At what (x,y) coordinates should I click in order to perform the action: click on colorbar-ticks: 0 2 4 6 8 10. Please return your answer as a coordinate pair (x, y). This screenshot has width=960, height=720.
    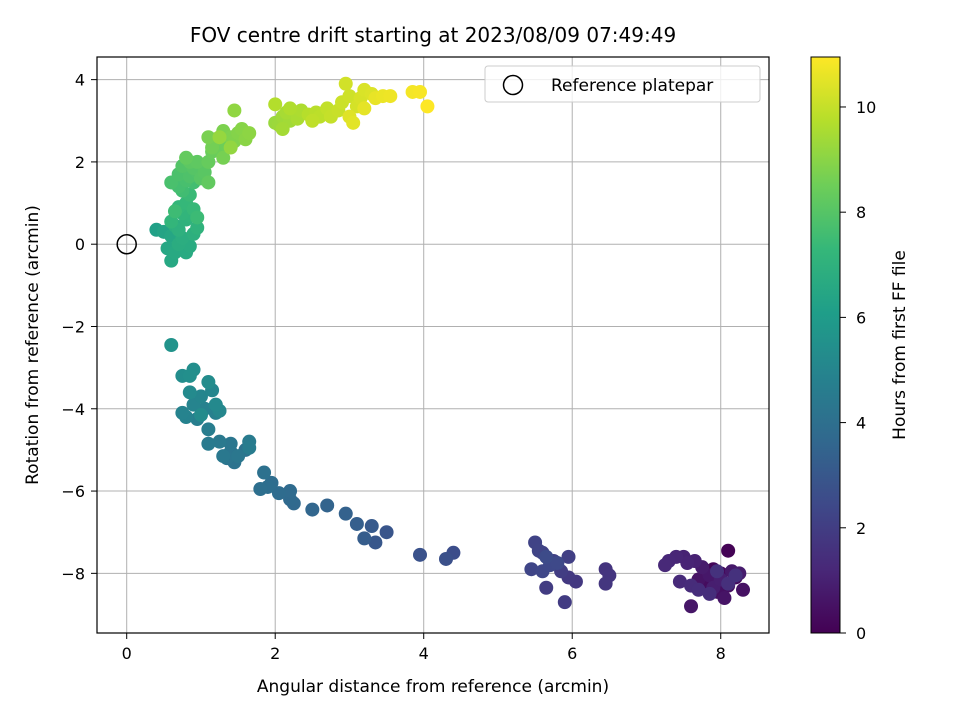
    Looking at the image, I should click on (858, 370).